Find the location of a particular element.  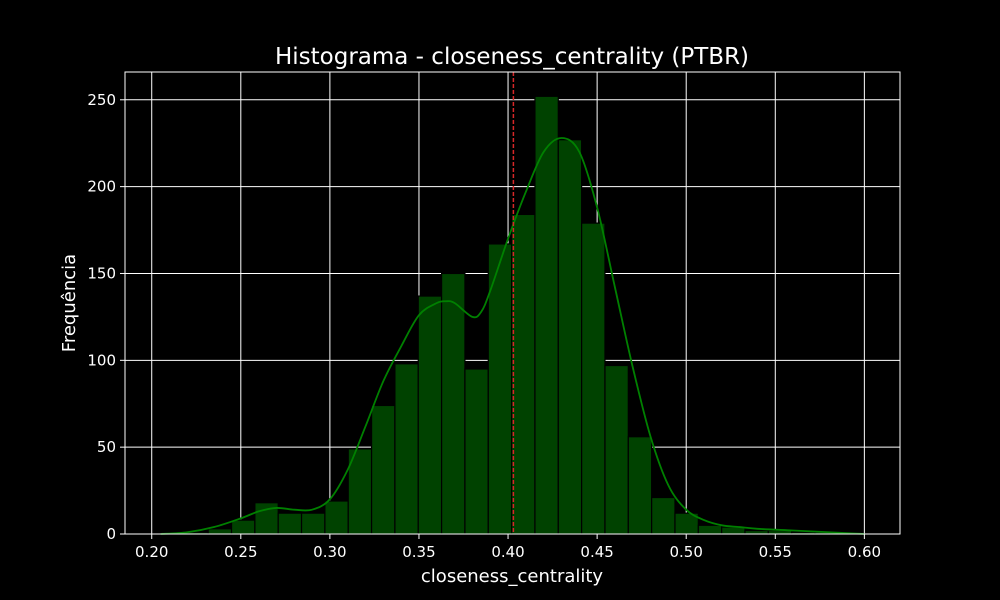

x-tick-label: 0.55 is located at coordinates (775, 552).